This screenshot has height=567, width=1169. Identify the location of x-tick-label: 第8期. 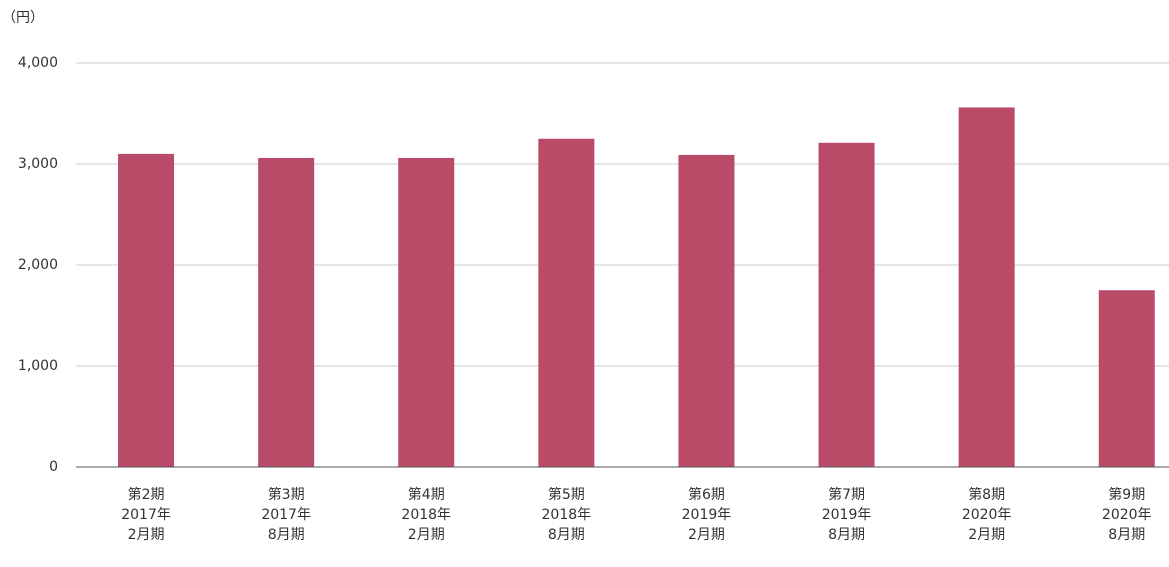
(986, 494).